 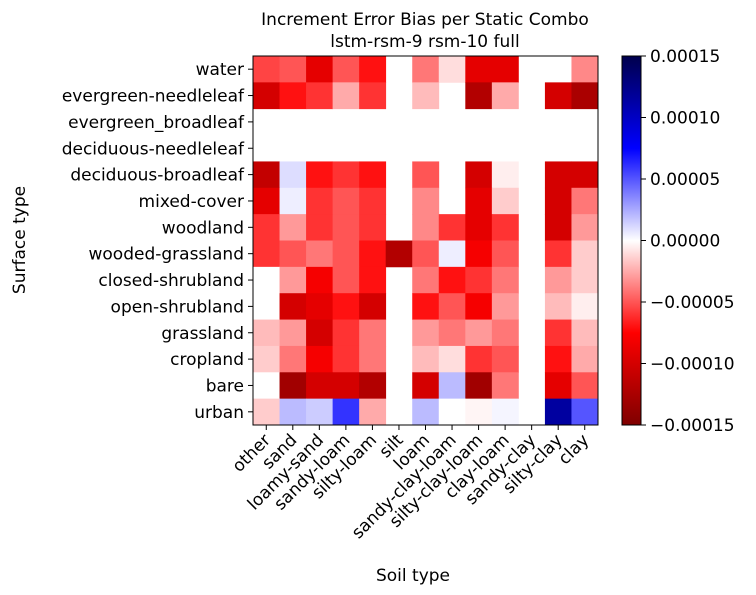 I want to click on colorbar-tick-label: −0.00010, so click(x=692, y=365).